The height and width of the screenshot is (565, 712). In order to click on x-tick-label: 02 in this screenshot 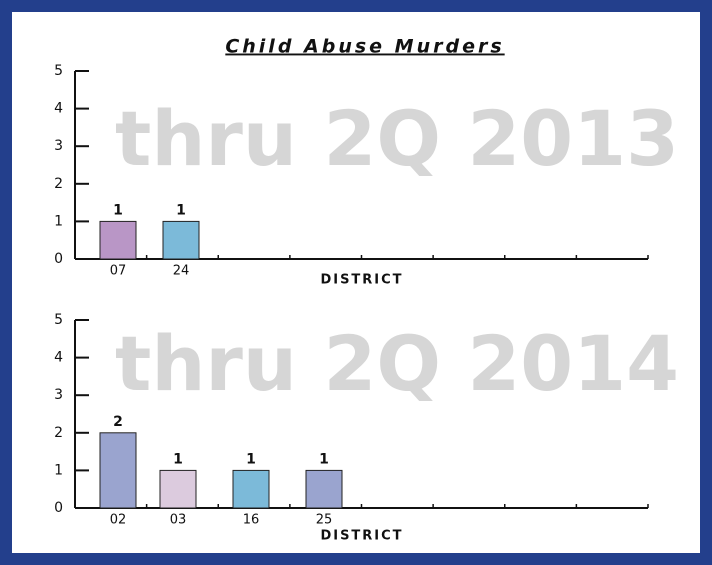, I will do `click(118, 520)`.